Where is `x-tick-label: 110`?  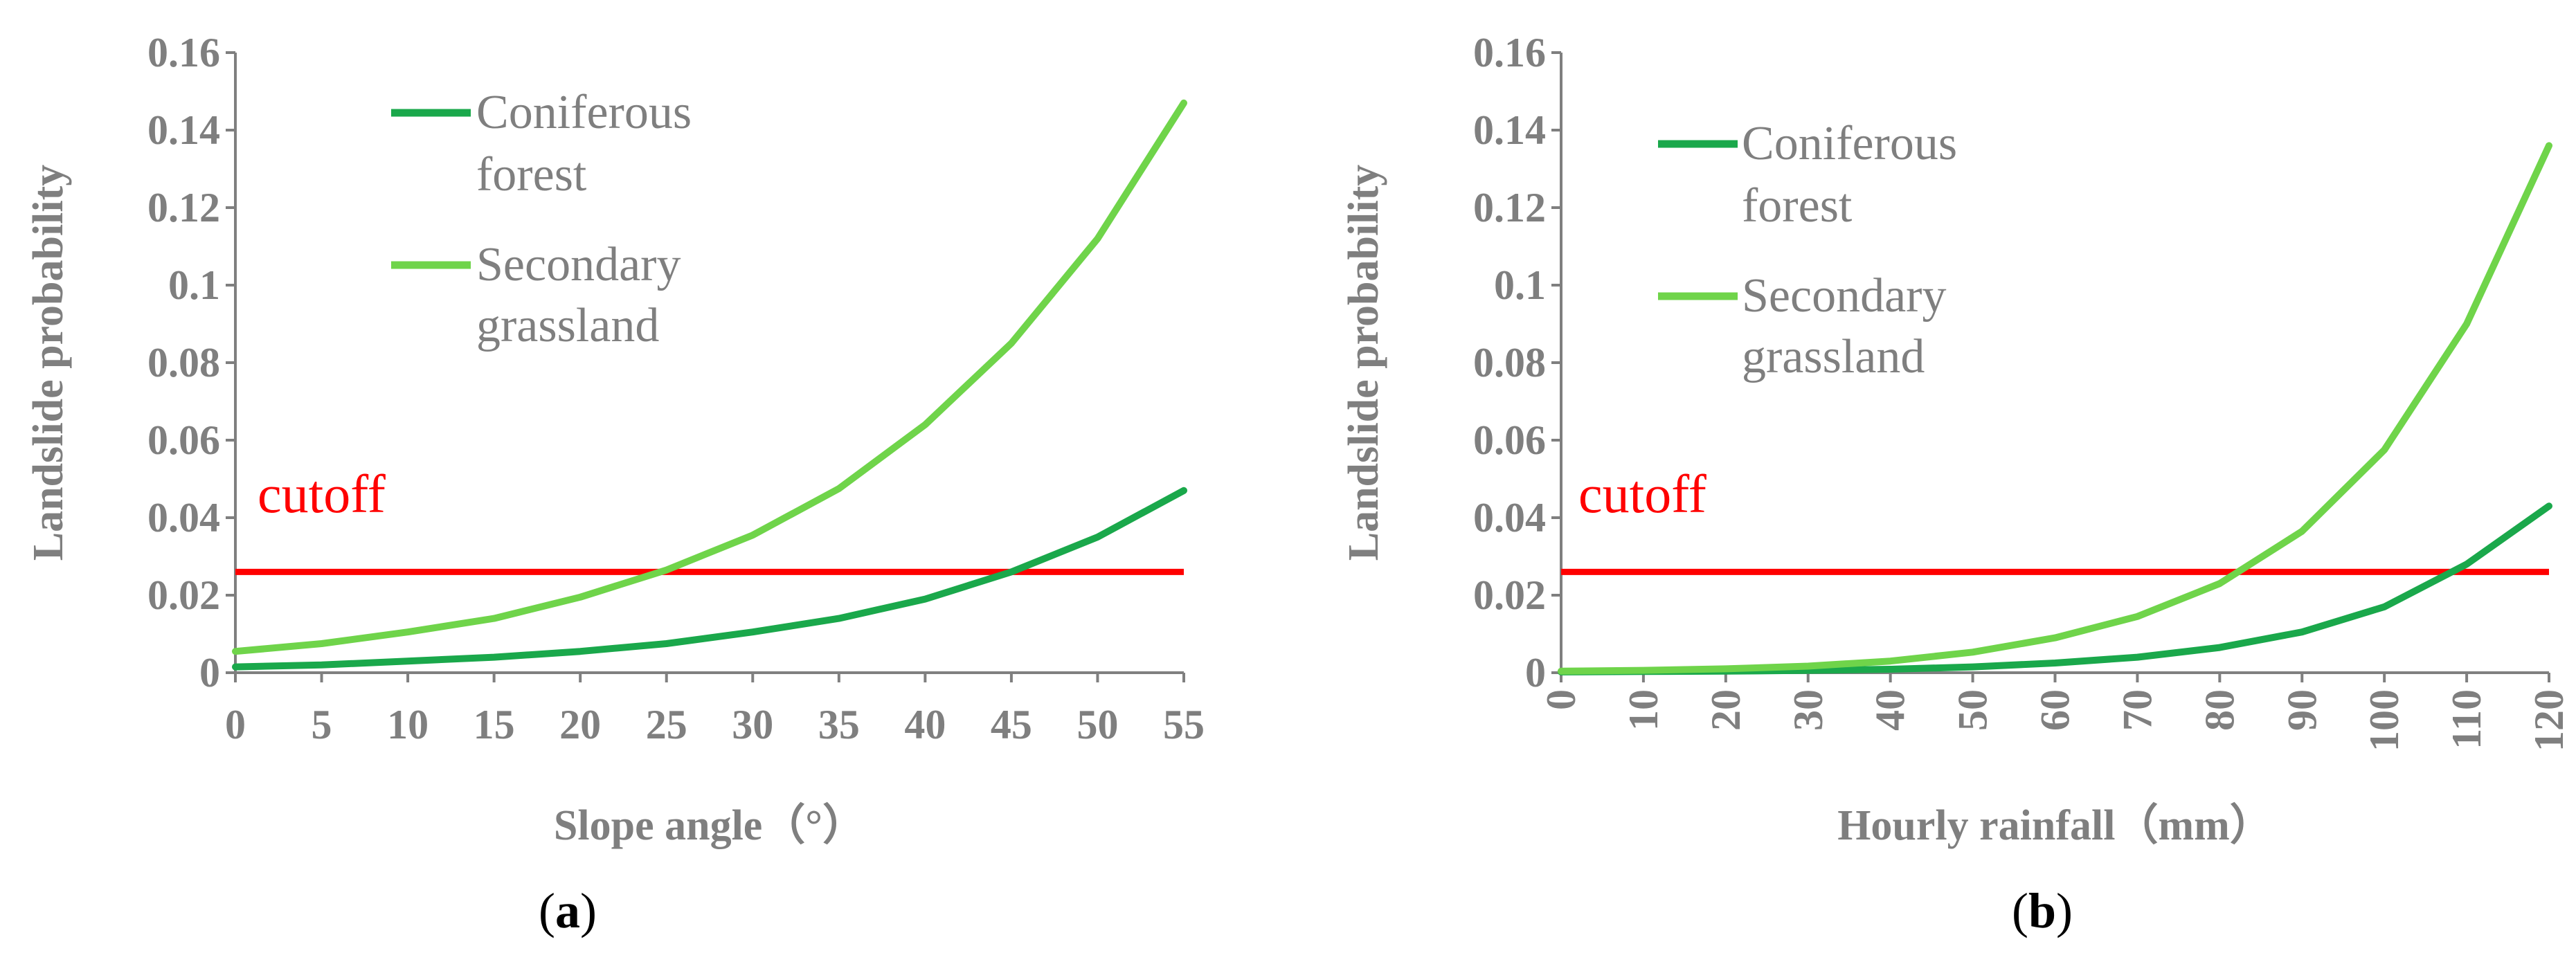
x-tick-label: 110 is located at coordinates (2466, 719).